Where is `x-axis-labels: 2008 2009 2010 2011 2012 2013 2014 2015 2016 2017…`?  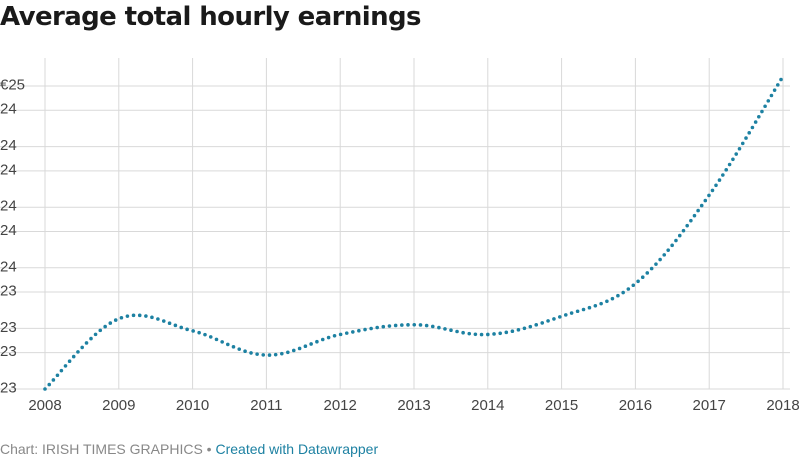
x-axis-labels: 2008 2009 2010 2011 2012 2013 2014 2015 2016 2017… is located at coordinates (413, 405).